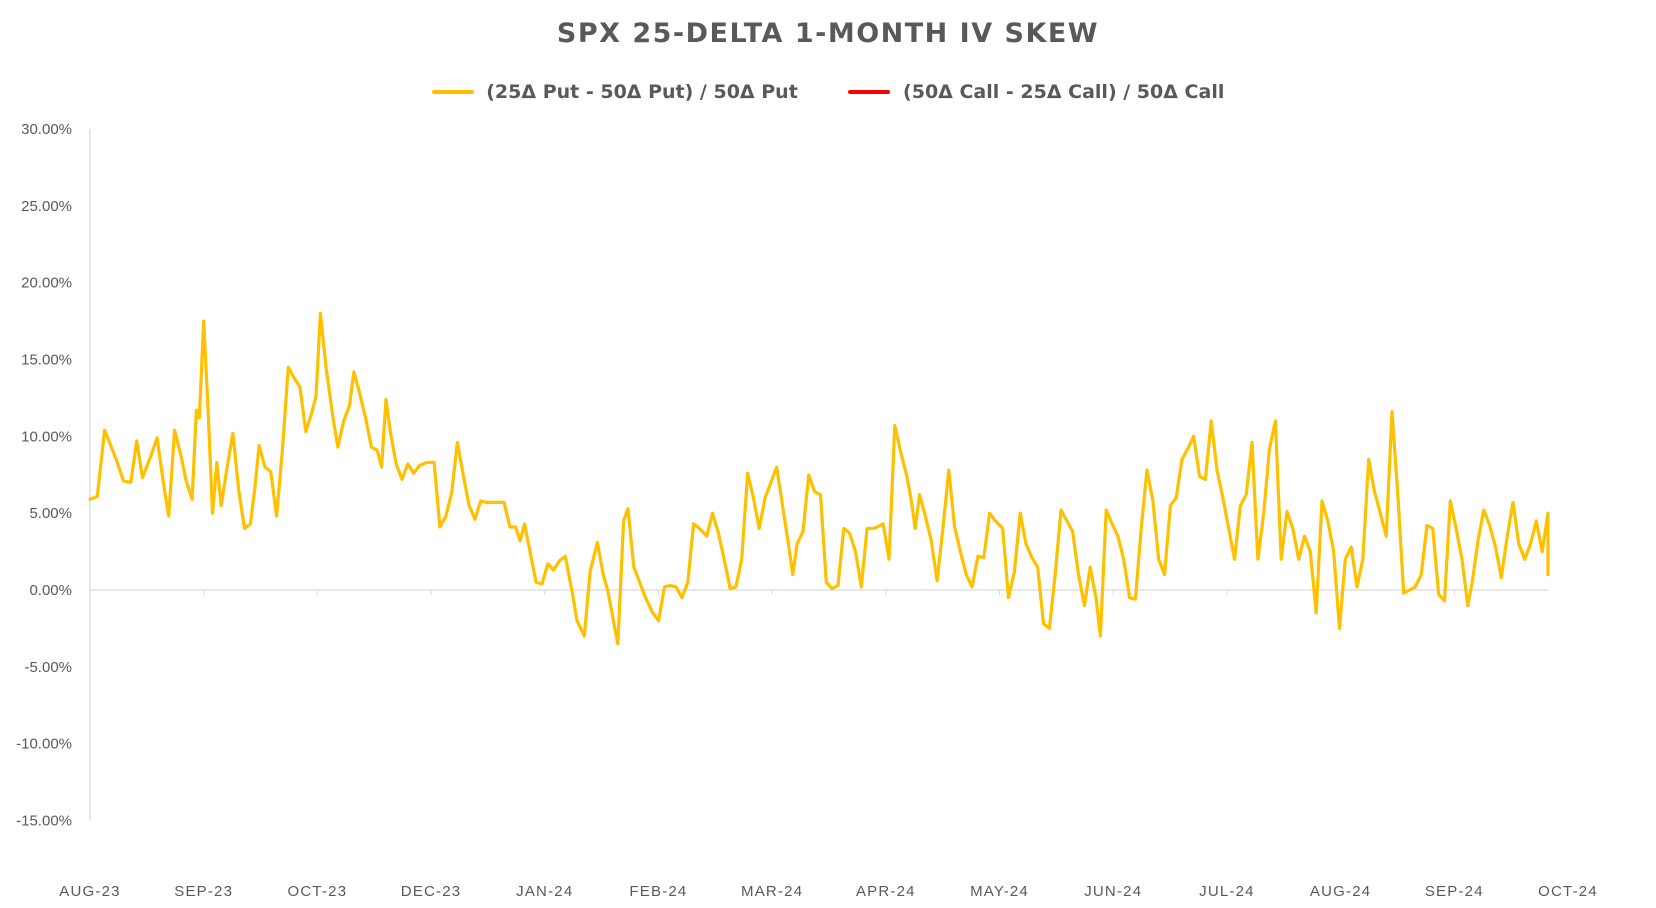 The image size is (1656, 908). I want to click on x-tick-label: SEP-23, so click(203, 891).